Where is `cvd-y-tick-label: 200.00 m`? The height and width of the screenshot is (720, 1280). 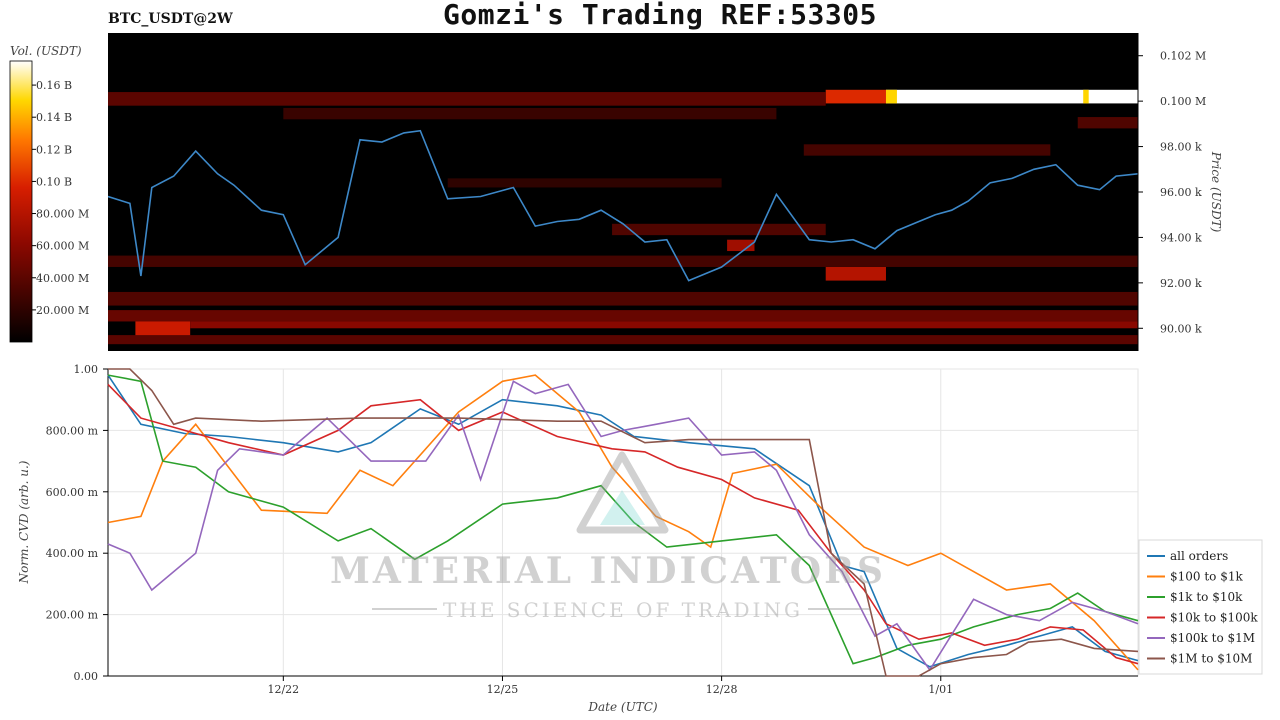
cvd-y-tick-label: 200.00 m is located at coordinates (72, 615).